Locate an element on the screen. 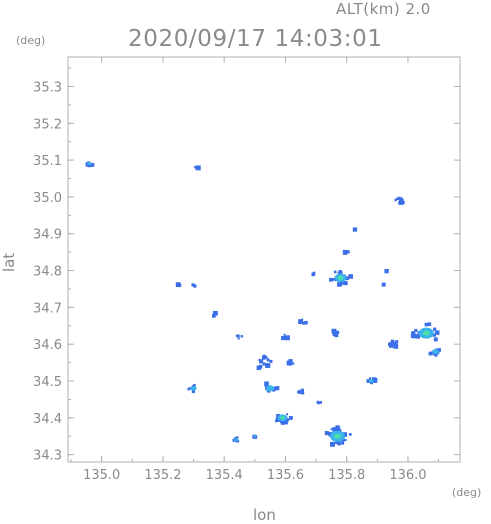 This screenshot has width=491, height=524. y-tick-label: 35.1 is located at coordinates (47, 161).